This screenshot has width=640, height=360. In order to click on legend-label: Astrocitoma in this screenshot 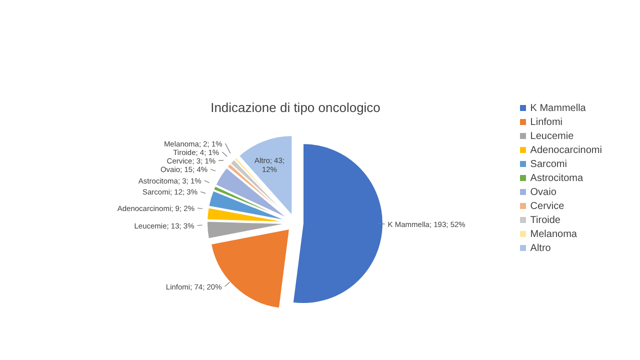, I will do `click(556, 178)`.